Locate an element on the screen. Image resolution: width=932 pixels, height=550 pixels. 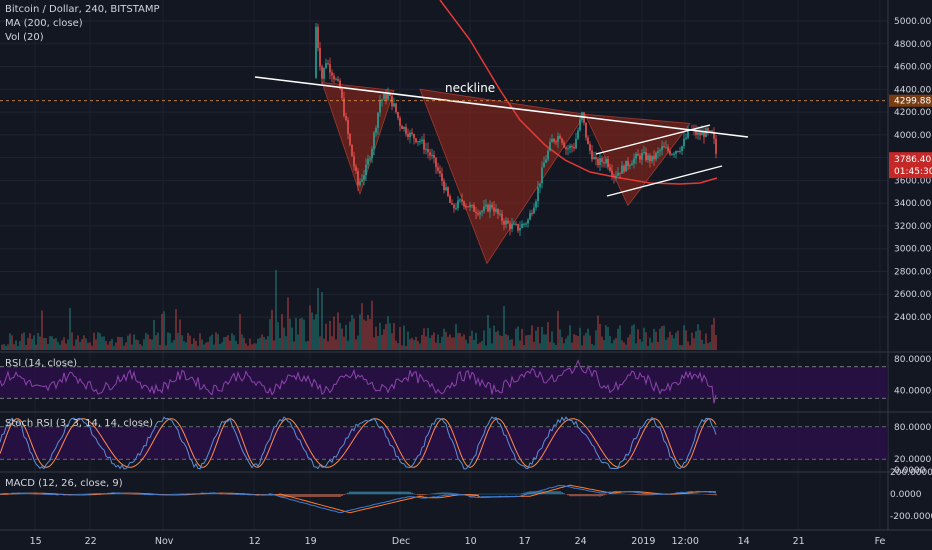
price-tick-label: 3400.00 is located at coordinates (912, 204).